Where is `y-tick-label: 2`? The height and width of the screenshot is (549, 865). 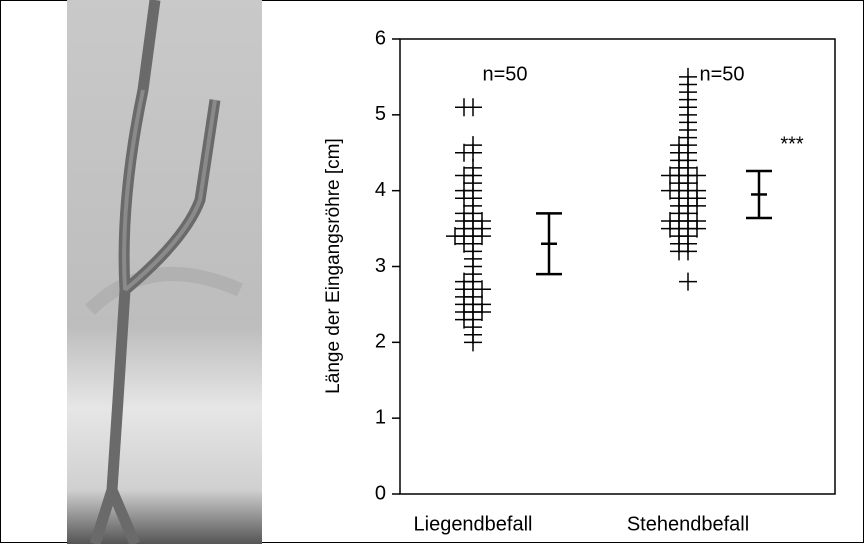
y-tick-label: 2 is located at coordinates (380, 342).